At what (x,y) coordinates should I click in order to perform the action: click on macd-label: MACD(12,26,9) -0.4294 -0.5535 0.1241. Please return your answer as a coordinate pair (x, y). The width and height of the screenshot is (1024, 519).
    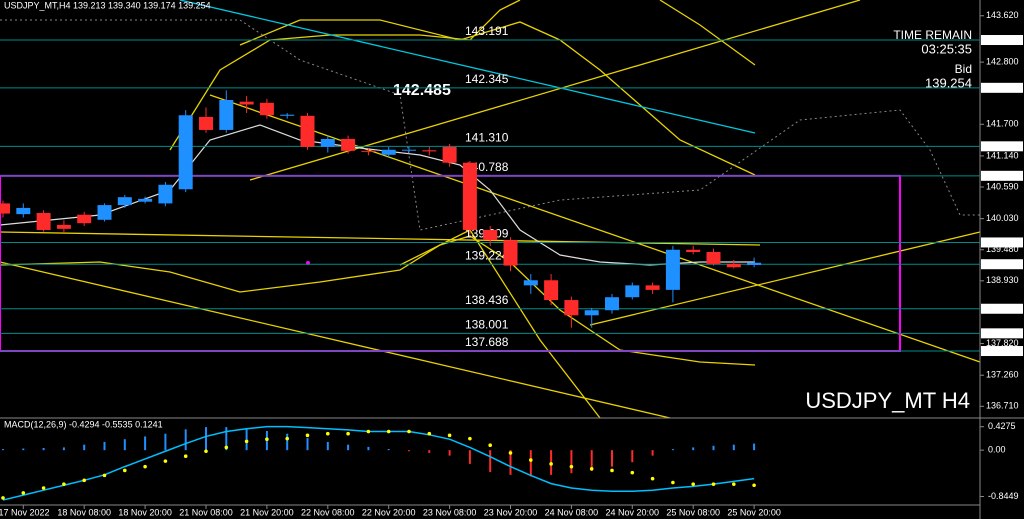
    Looking at the image, I should click on (83, 424).